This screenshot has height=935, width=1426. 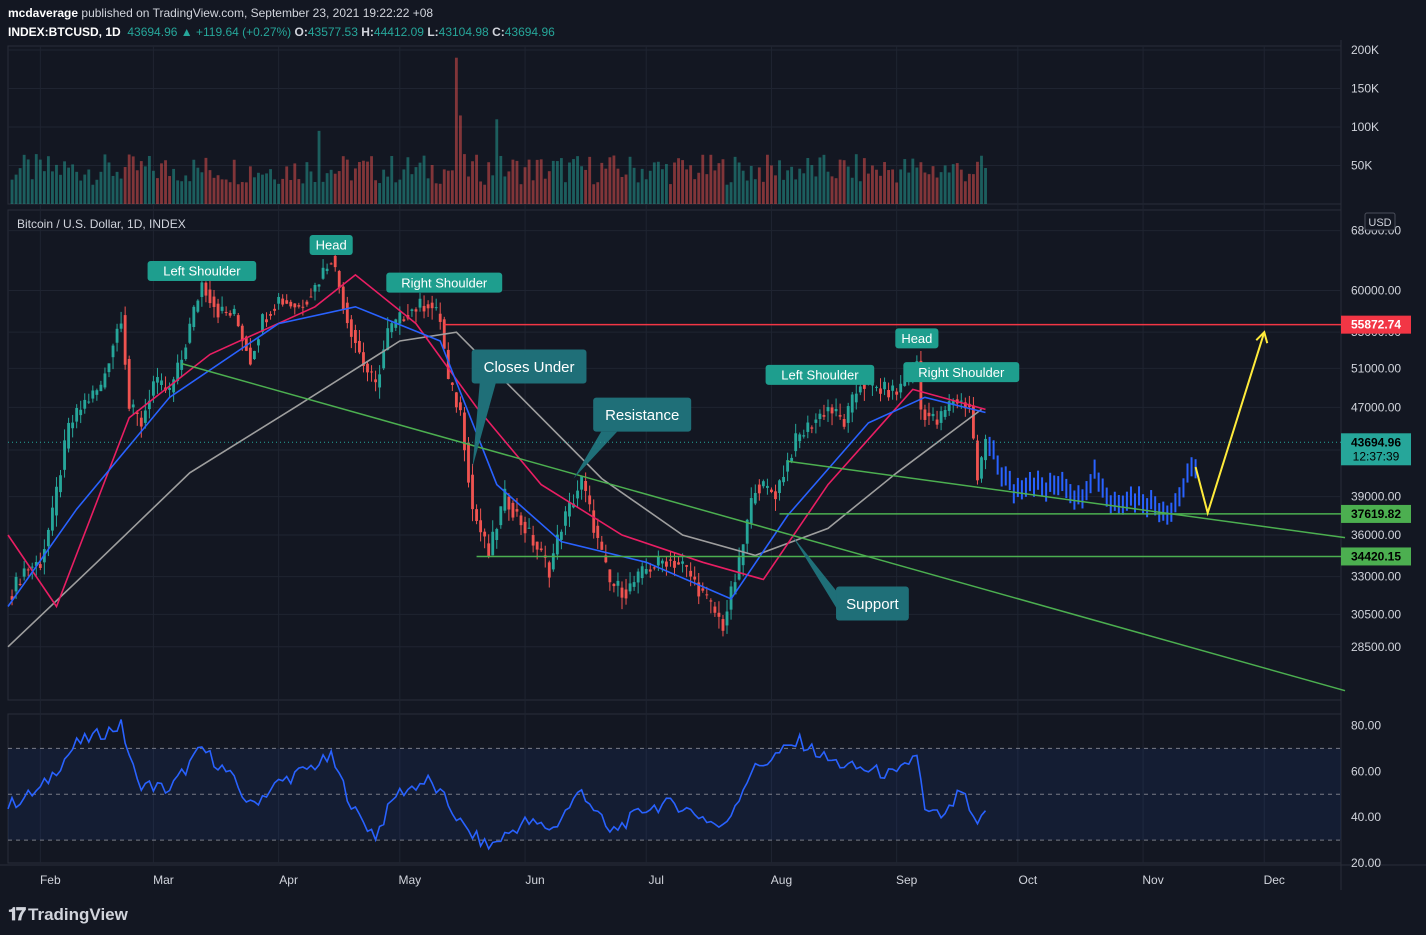 What do you see at coordinates (68, 914) in the screenshot?
I see `tradingview-footer: 𝟏𝟕 TradingView` at bounding box center [68, 914].